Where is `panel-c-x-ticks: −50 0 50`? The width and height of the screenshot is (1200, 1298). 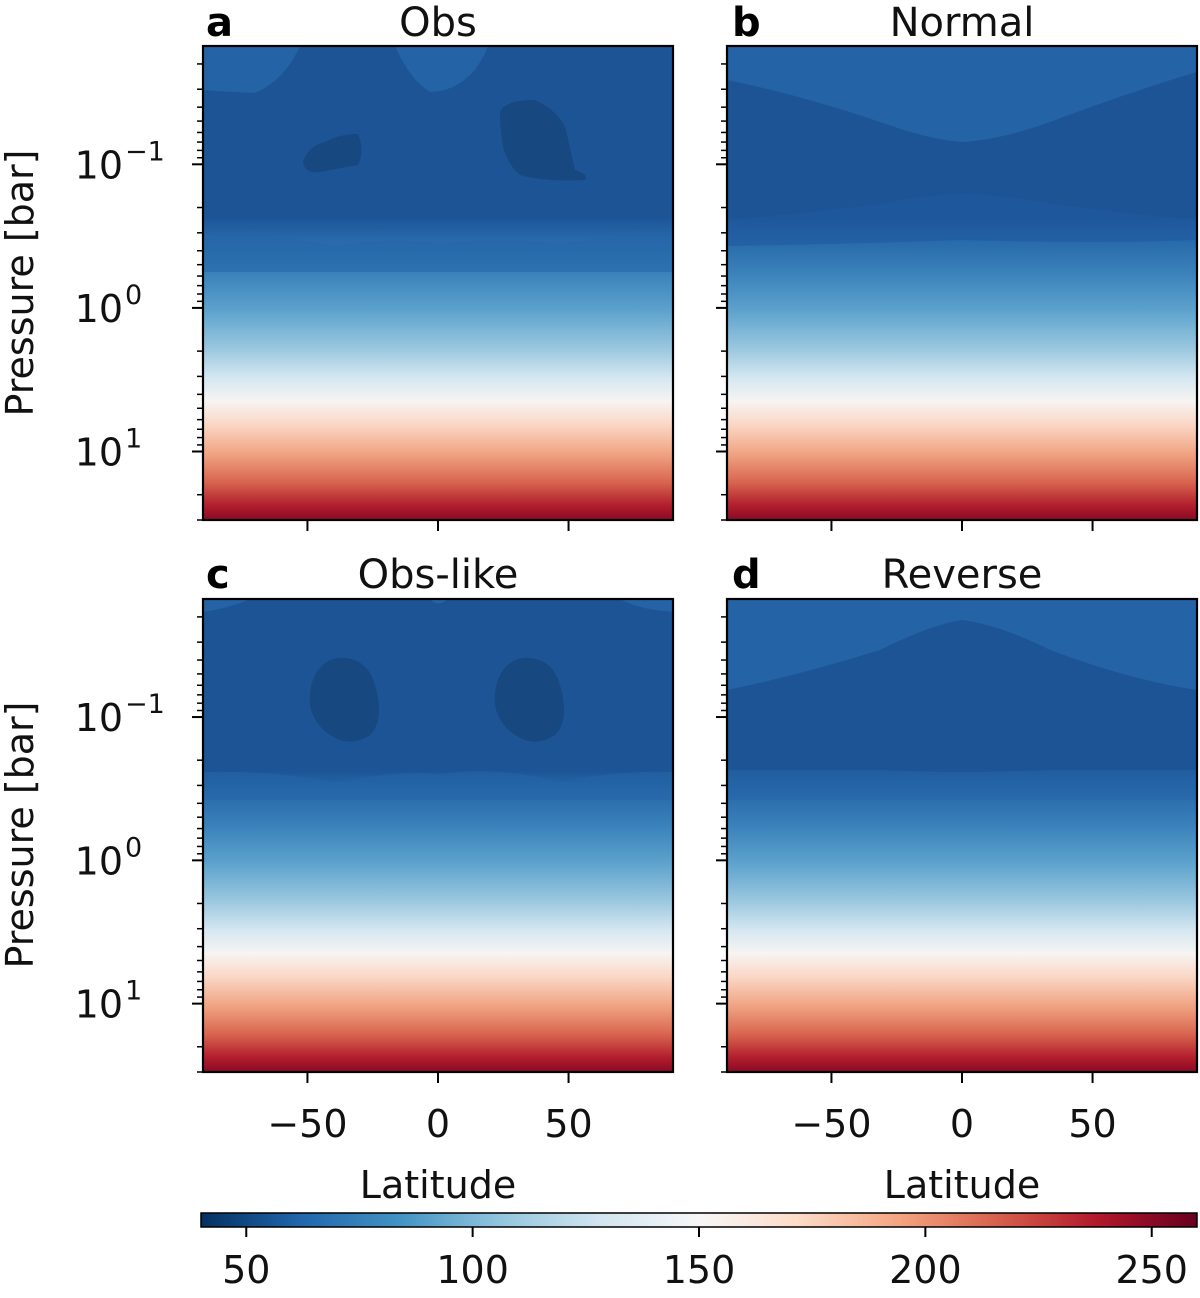
panel-c-x-ticks: −50 0 50 is located at coordinates (430, 1109).